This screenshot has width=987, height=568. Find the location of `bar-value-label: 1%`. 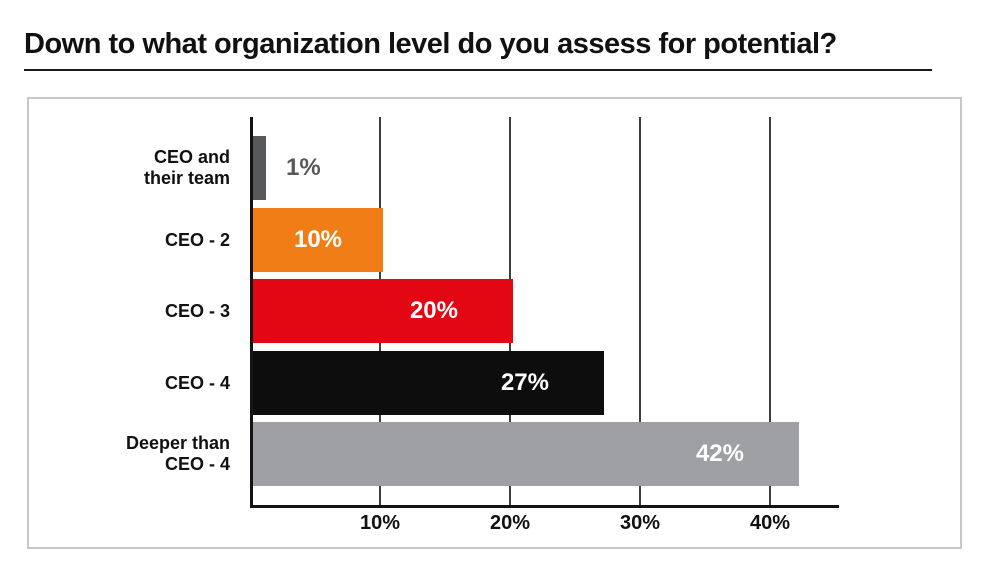

bar-value-label: 1% is located at coordinates (303, 167).